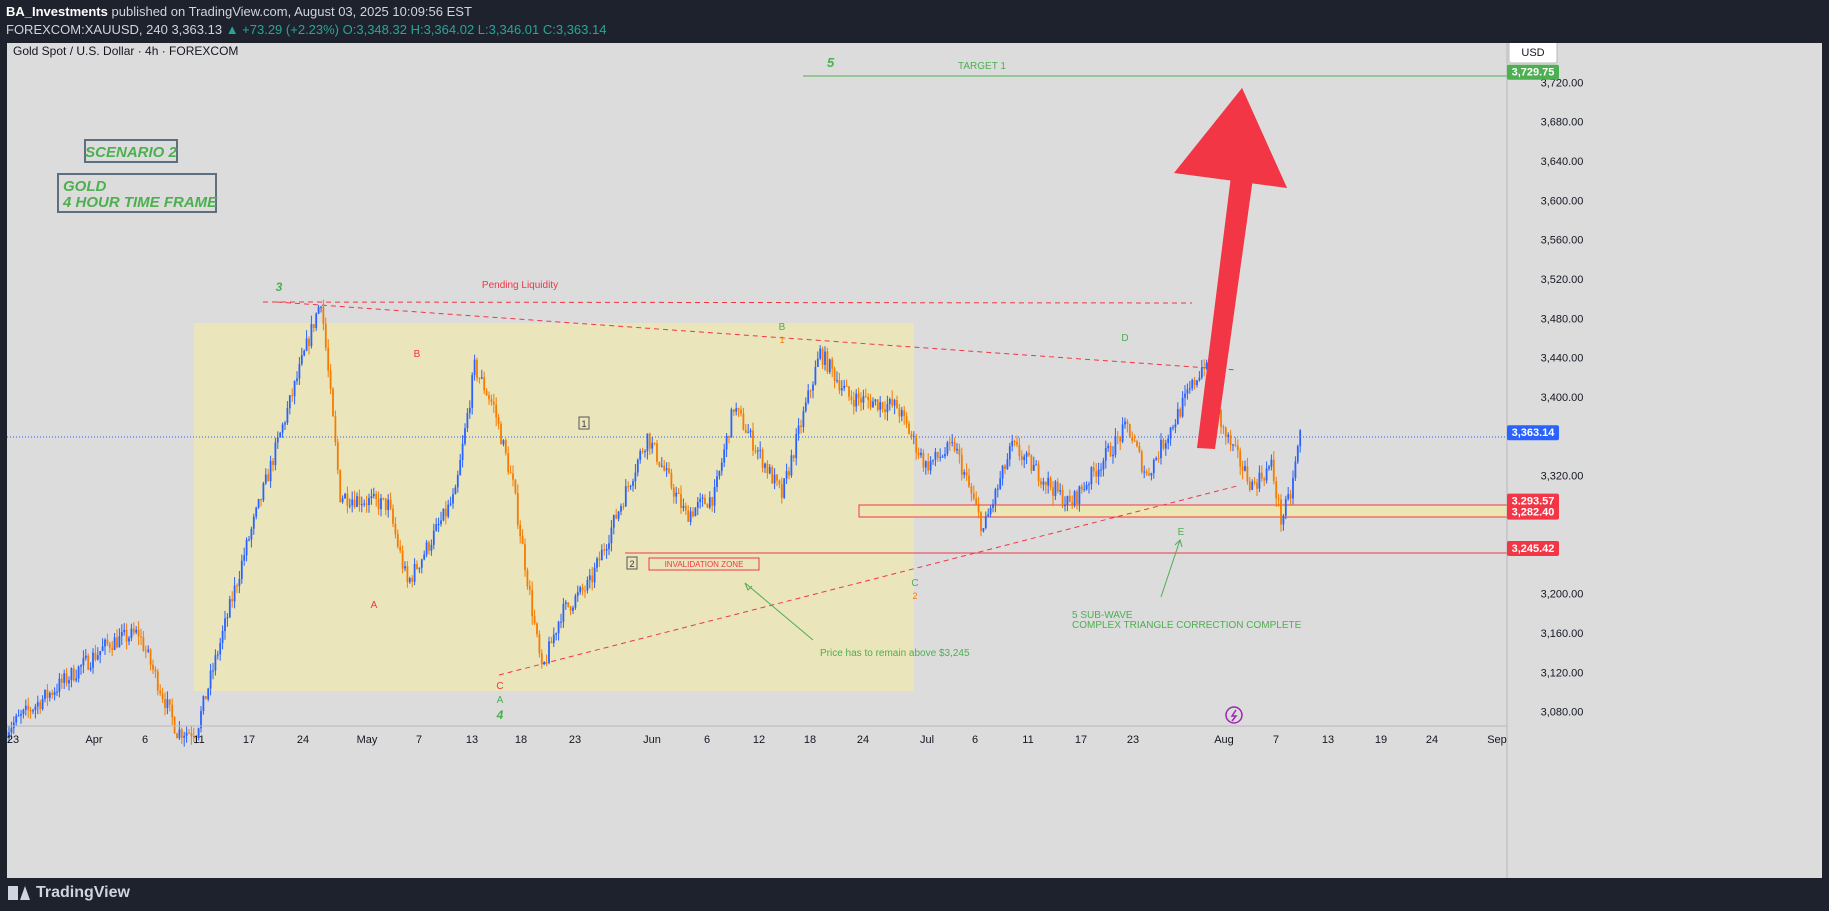  What do you see at coordinates (83, 892) in the screenshot?
I see `brand-name: TradingView` at bounding box center [83, 892].